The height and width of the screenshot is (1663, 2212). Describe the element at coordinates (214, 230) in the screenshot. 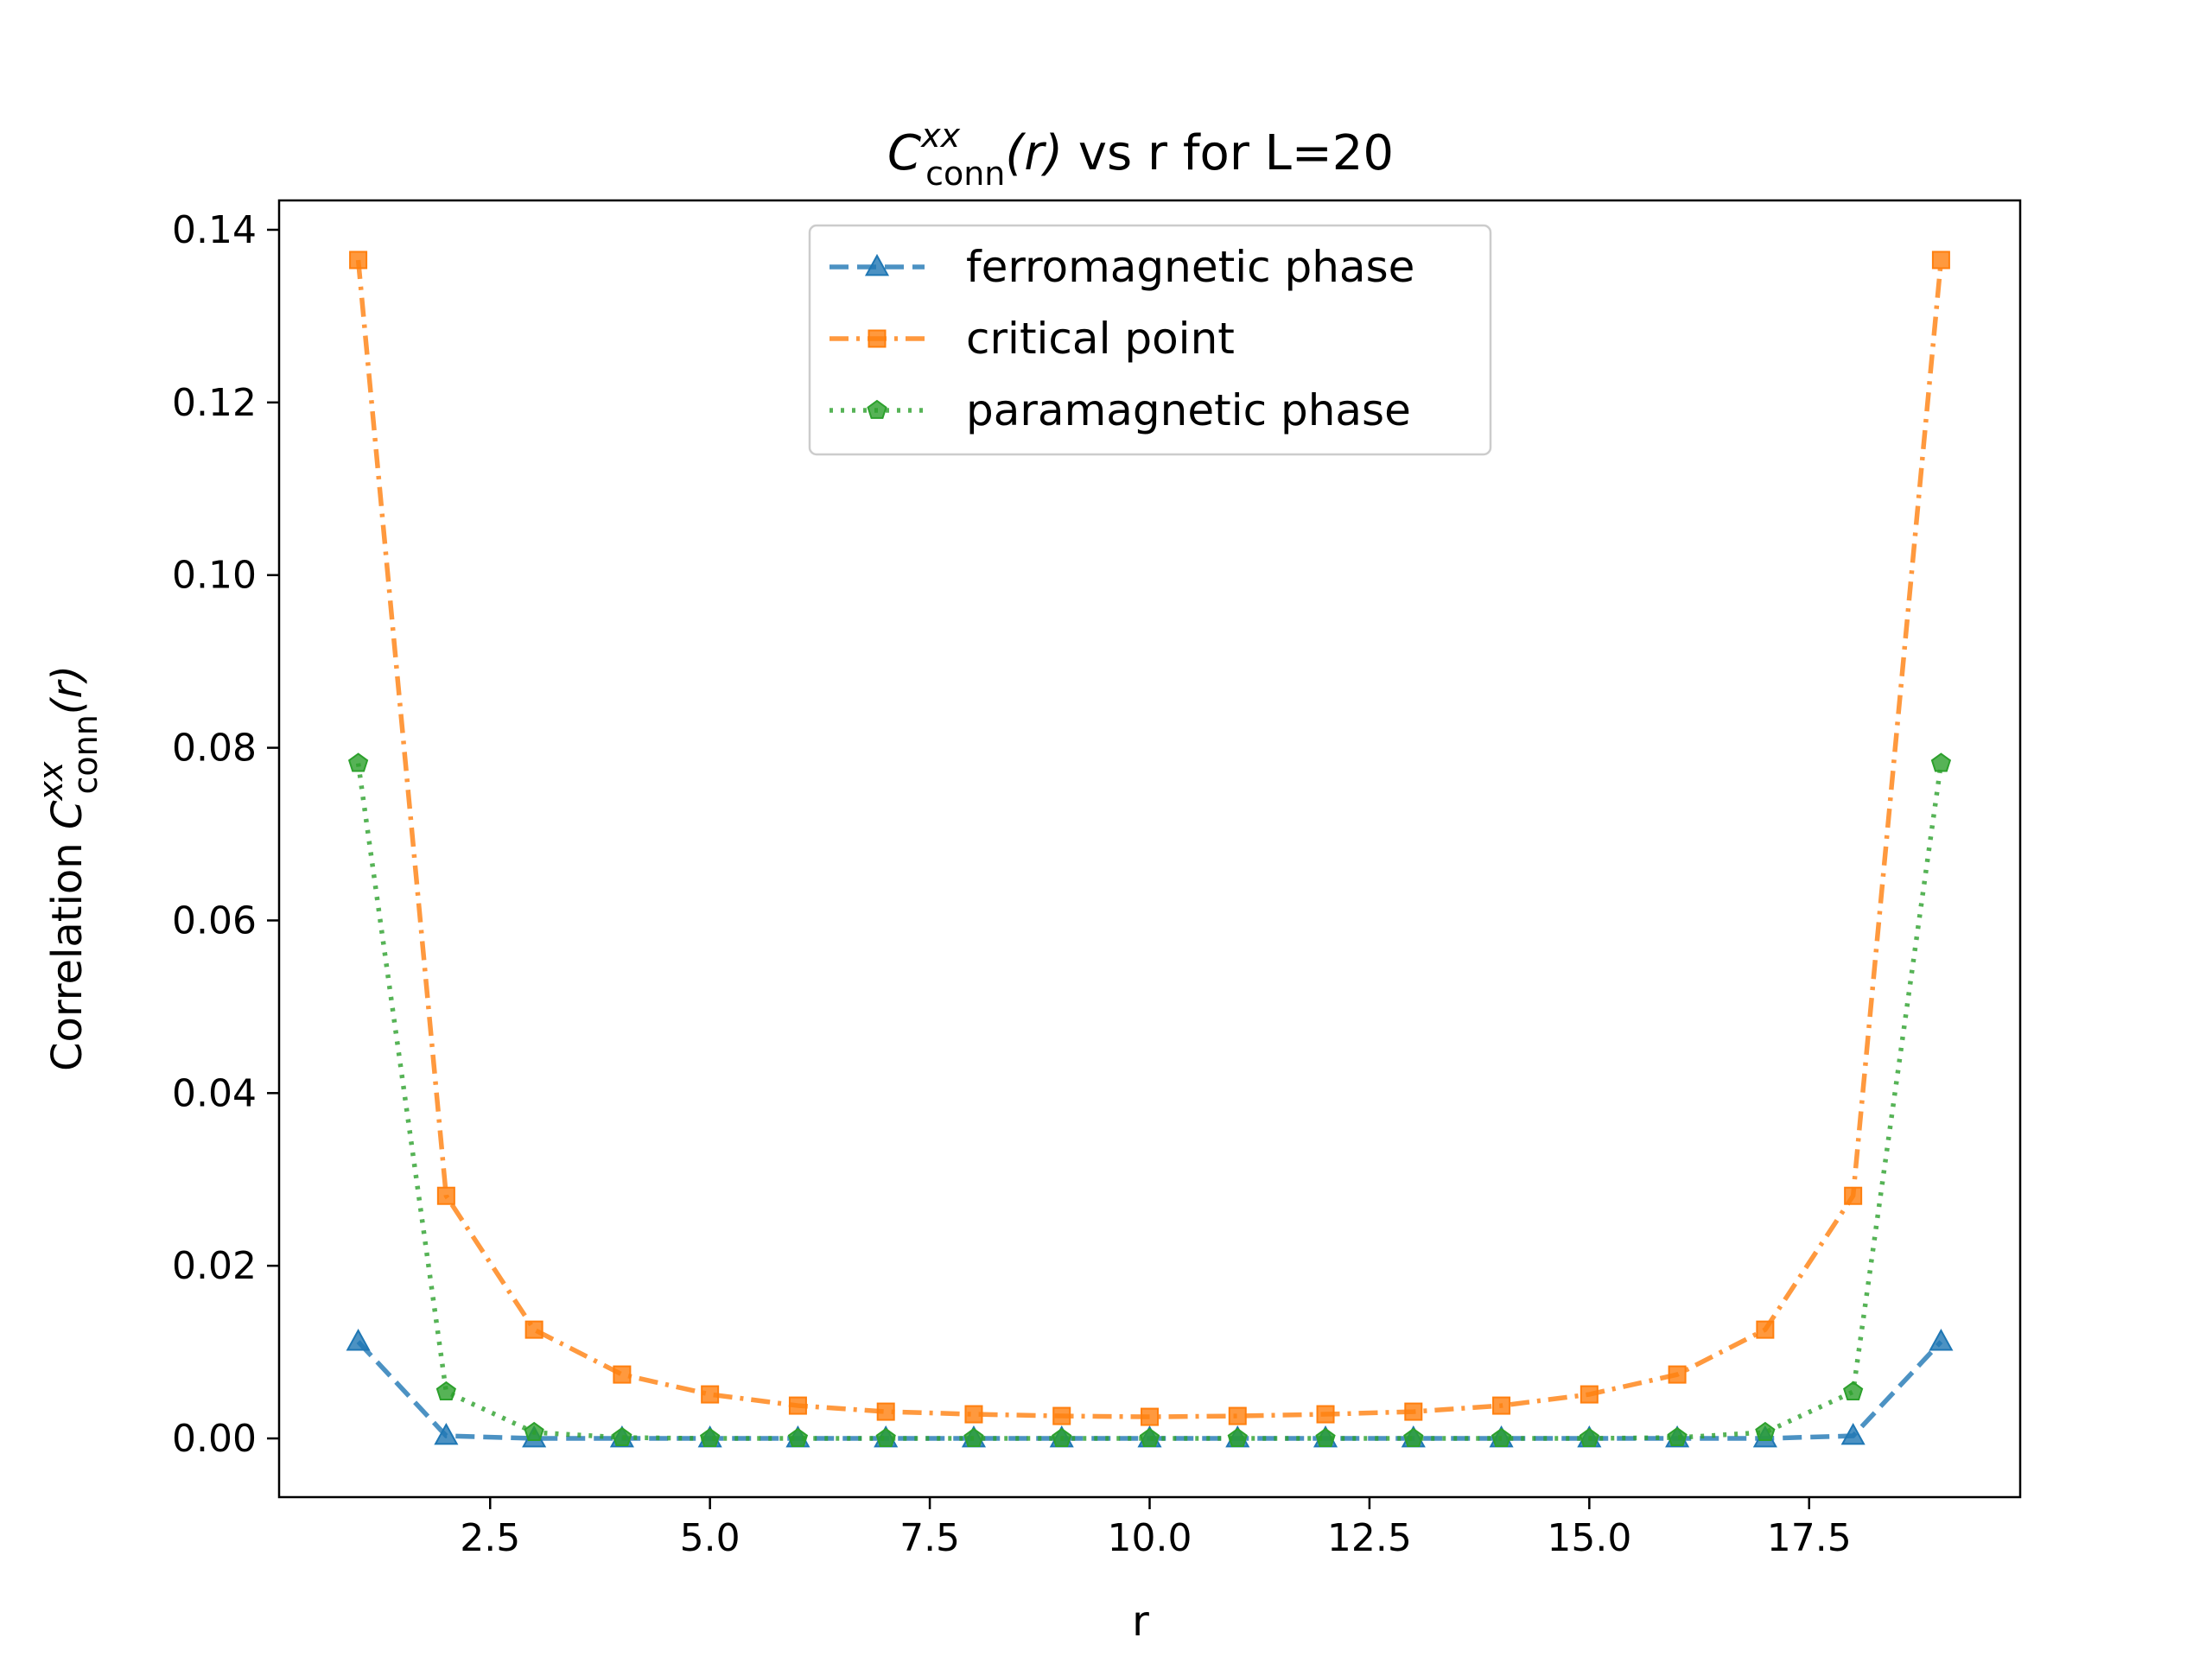

I see `y-tick-label: 0.14` at that location.